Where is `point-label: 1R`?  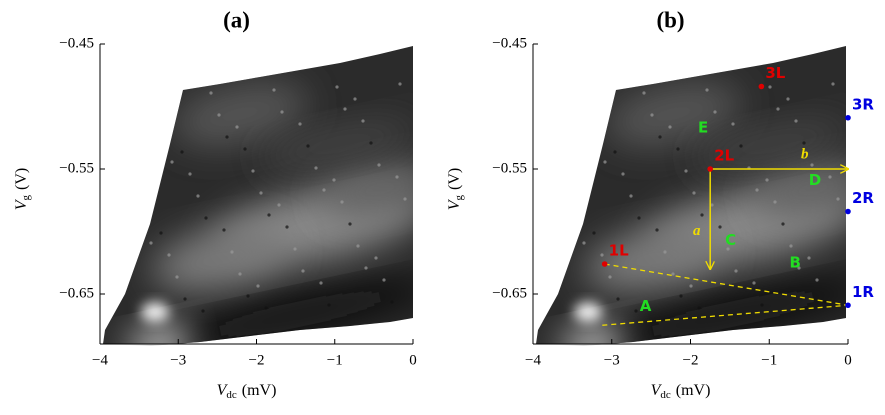
point-label: 1R is located at coordinates (863, 292).